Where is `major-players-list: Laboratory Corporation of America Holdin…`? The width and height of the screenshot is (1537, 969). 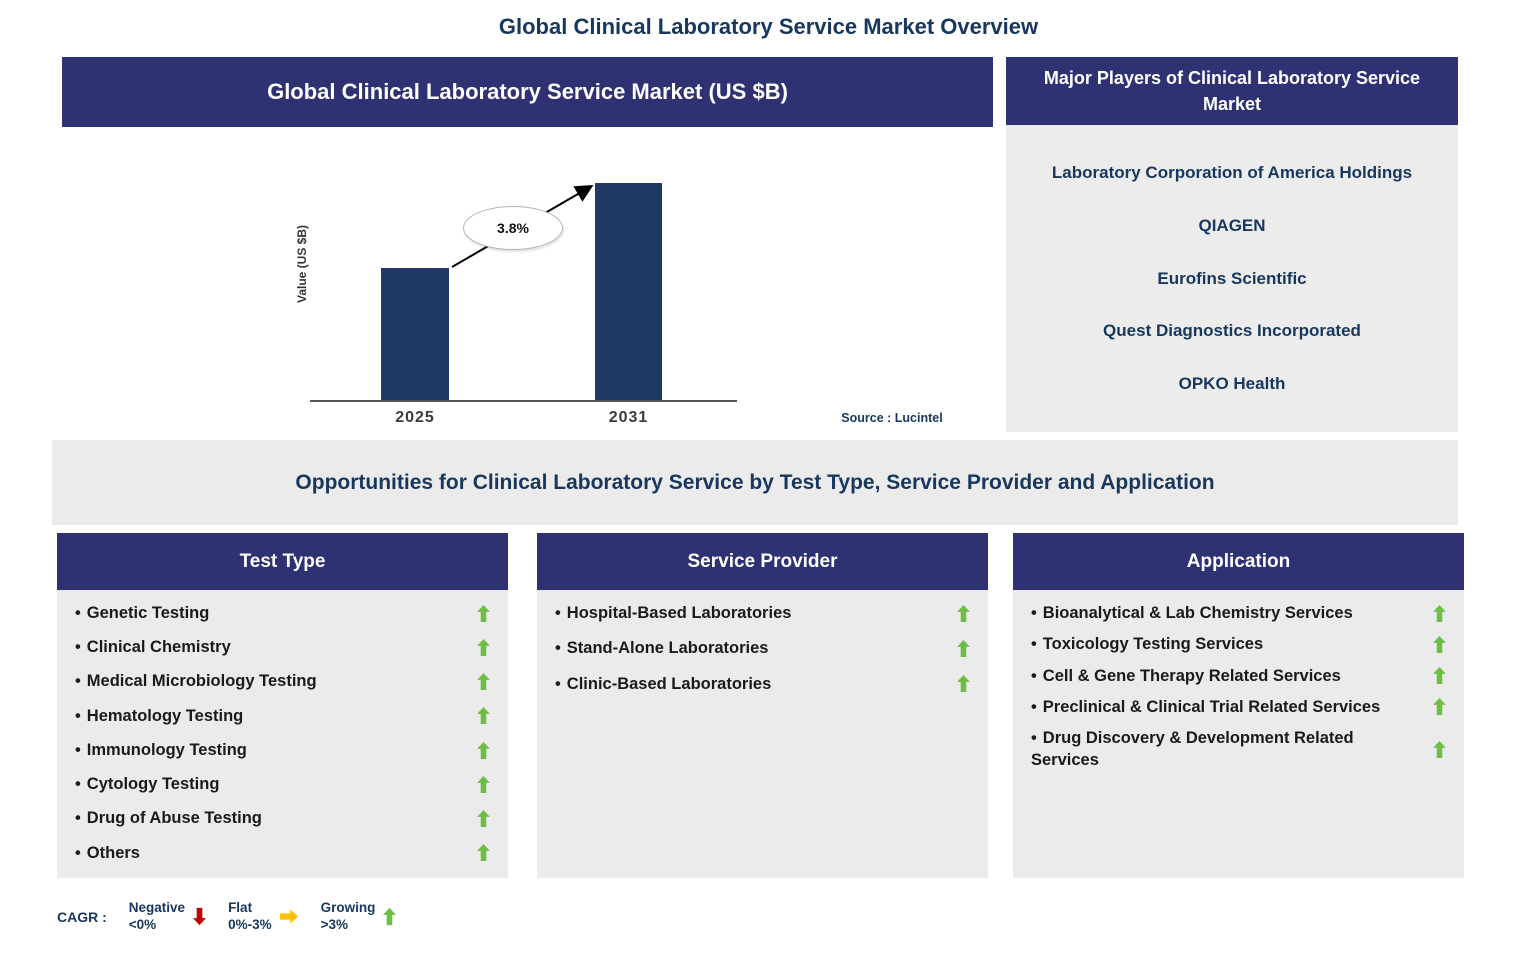 major-players-list: Laboratory Corporation of America Holdin… is located at coordinates (1232, 278).